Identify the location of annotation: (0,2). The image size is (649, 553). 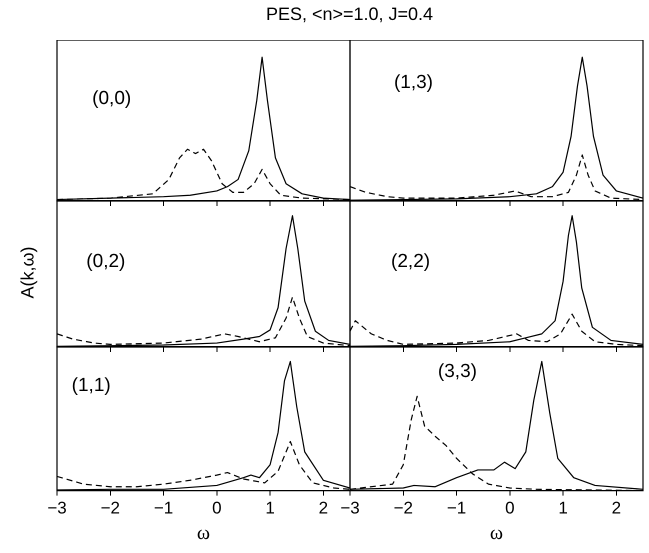
(106, 262).